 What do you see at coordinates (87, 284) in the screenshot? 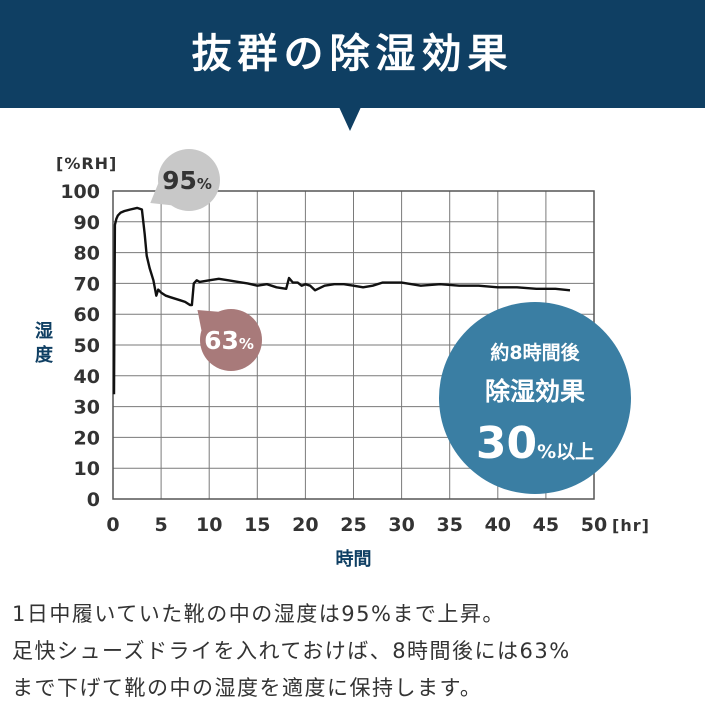
I see `y-tick-label: 70` at bounding box center [87, 284].